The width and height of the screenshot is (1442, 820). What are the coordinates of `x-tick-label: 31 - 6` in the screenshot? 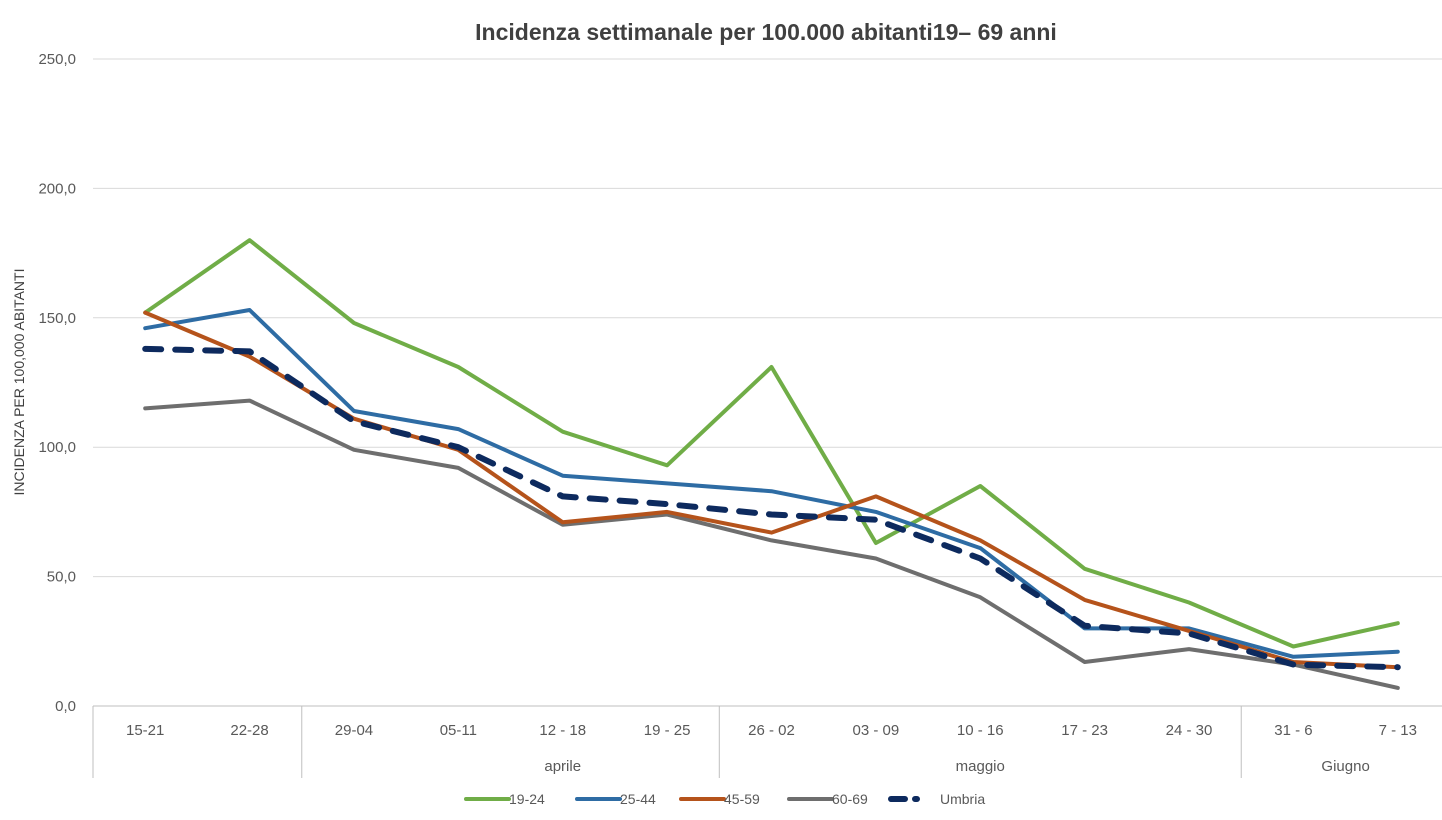 It's located at (1293, 730).